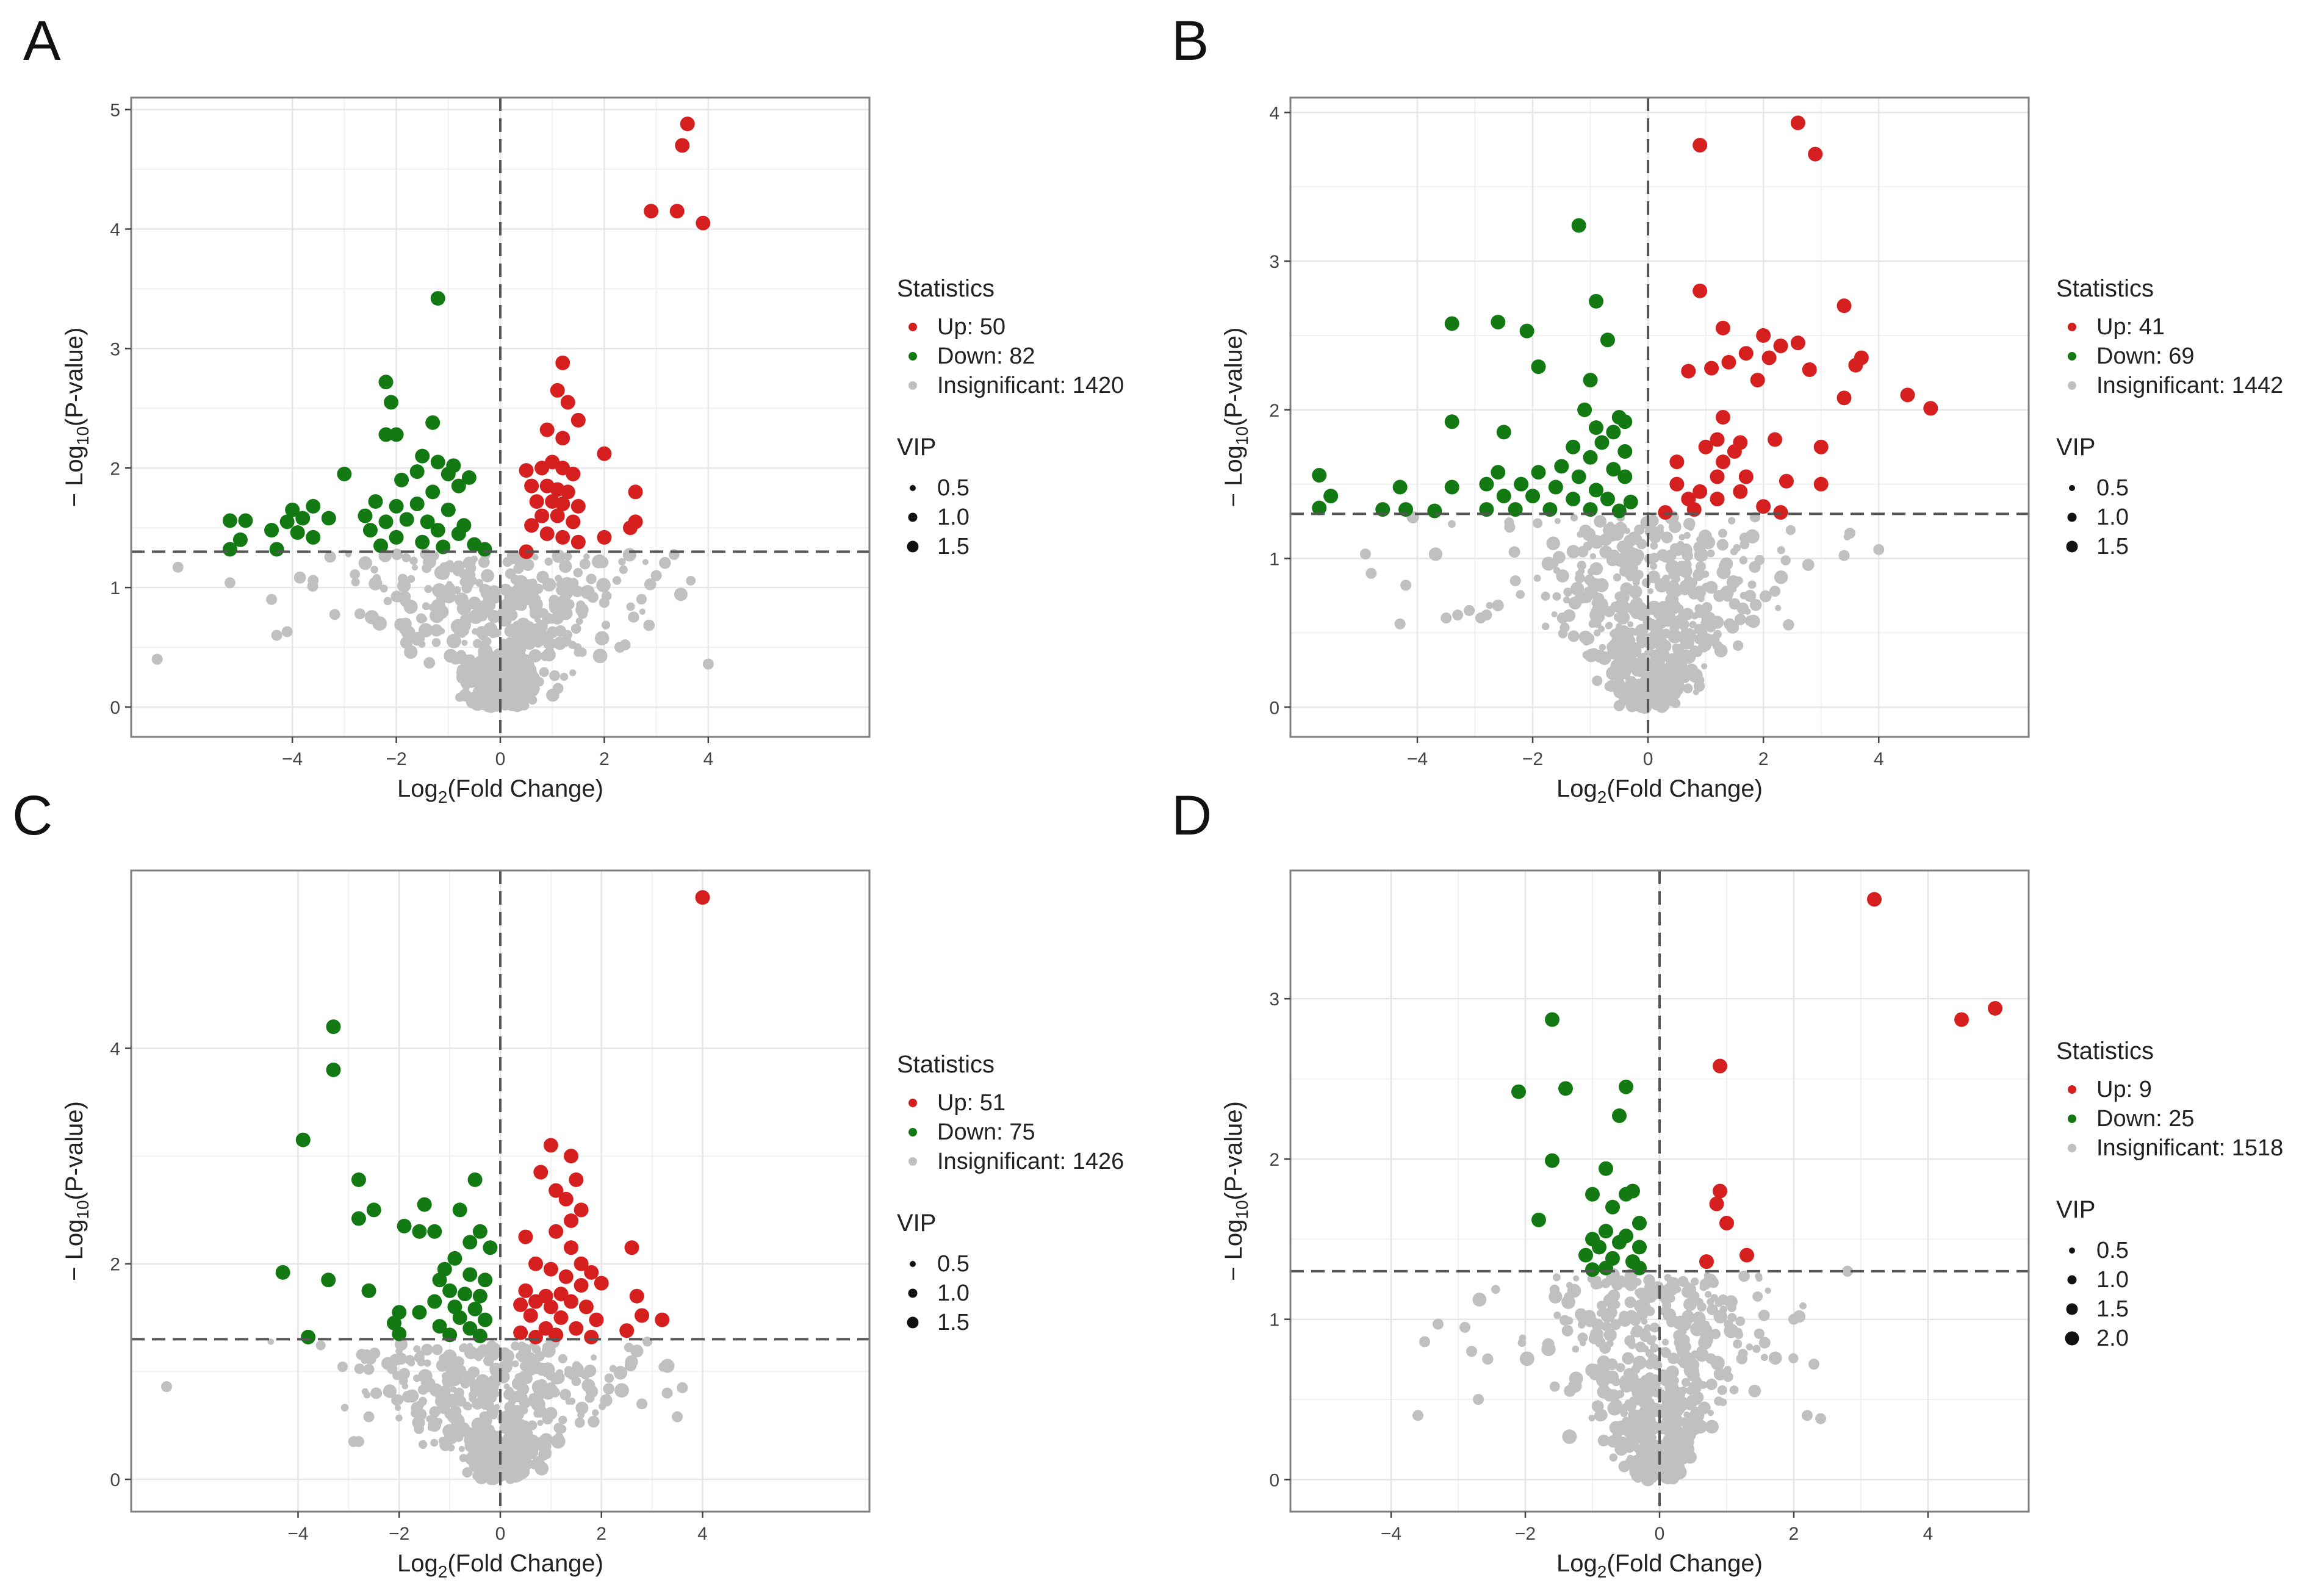  I want to click on vip-size-swatch, so click(2072, 517).